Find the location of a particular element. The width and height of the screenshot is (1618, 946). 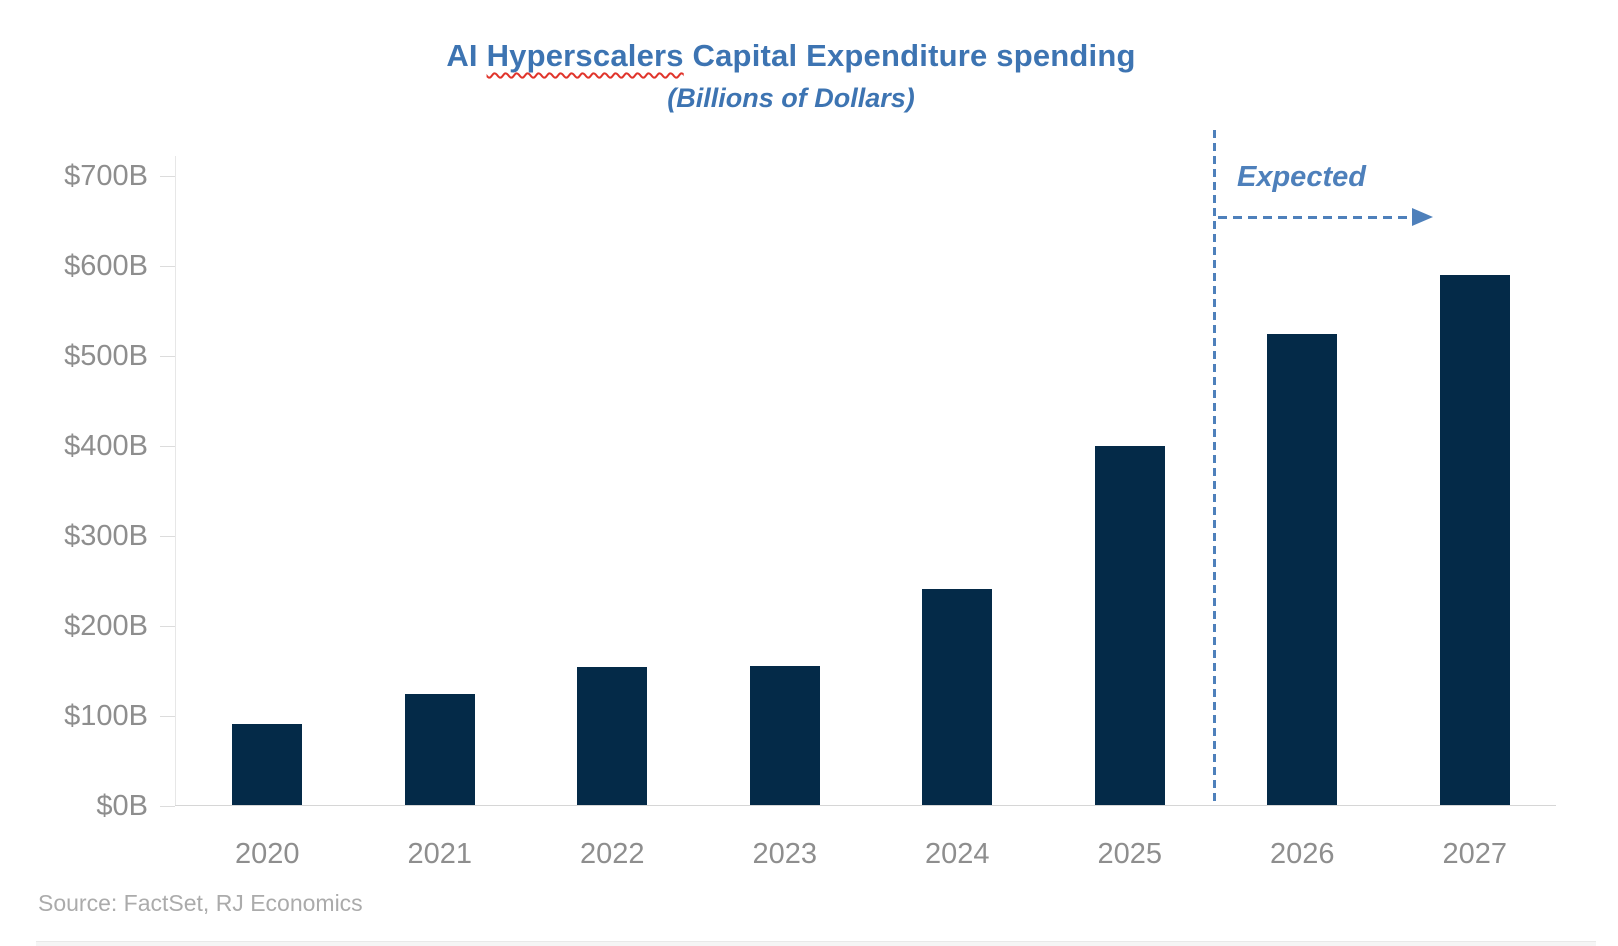

bar-slot-2026 is located at coordinates (1302, 491).